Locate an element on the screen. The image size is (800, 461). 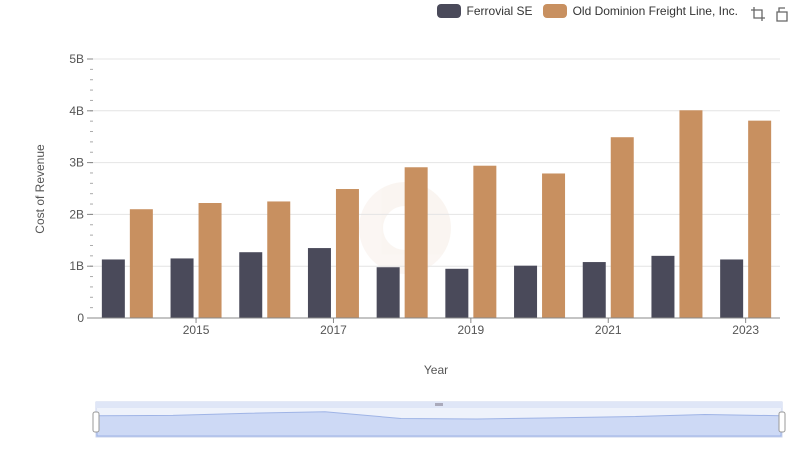
y-tick-label: 2B is located at coordinates (76, 214).